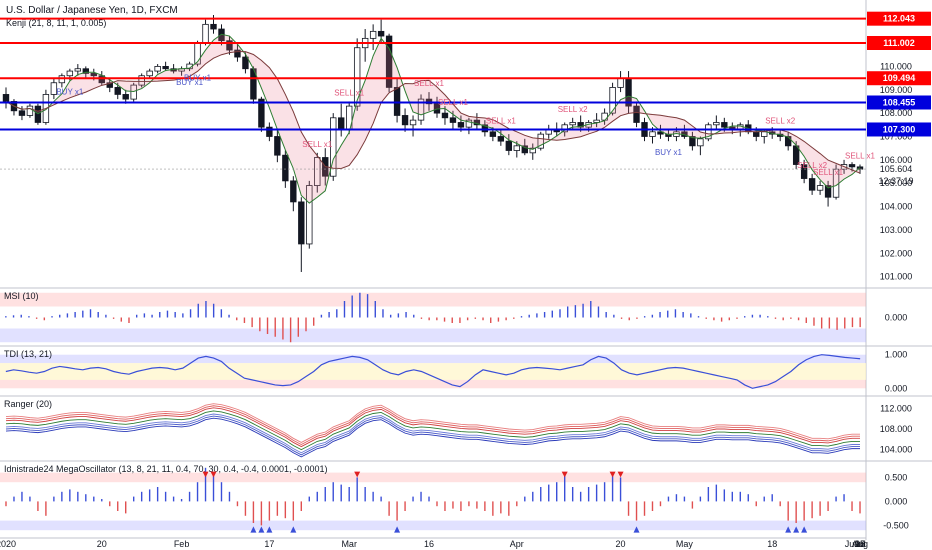 Image resolution: width=932 pixels, height=550 pixels. What do you see at coordinates (182, 544) in the screenshot?
I see `time-tick-label: Feb` at bounding box center [182, 544].